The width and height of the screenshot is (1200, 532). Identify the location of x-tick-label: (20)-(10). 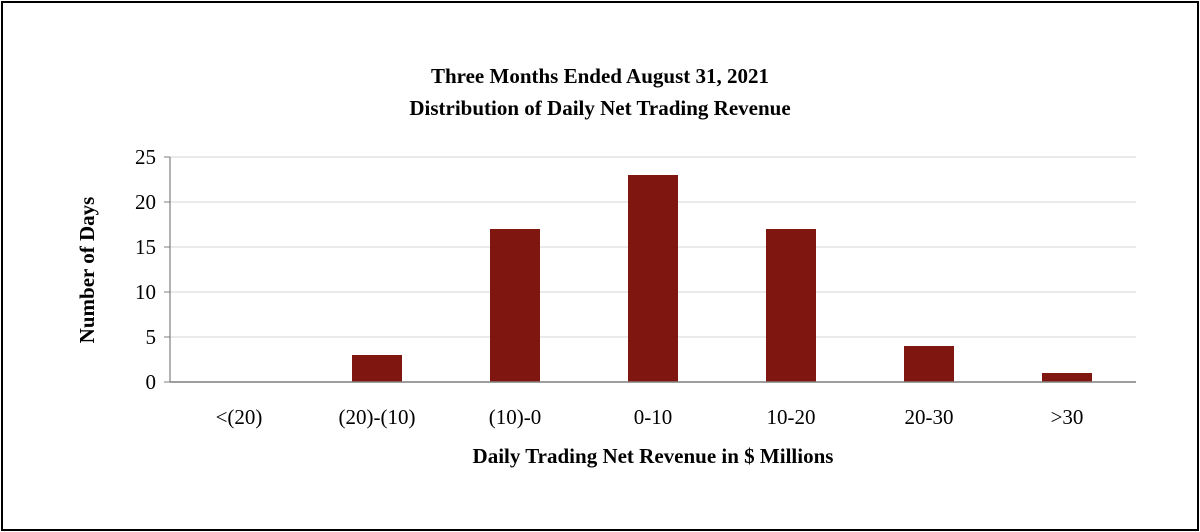
(377, 417).